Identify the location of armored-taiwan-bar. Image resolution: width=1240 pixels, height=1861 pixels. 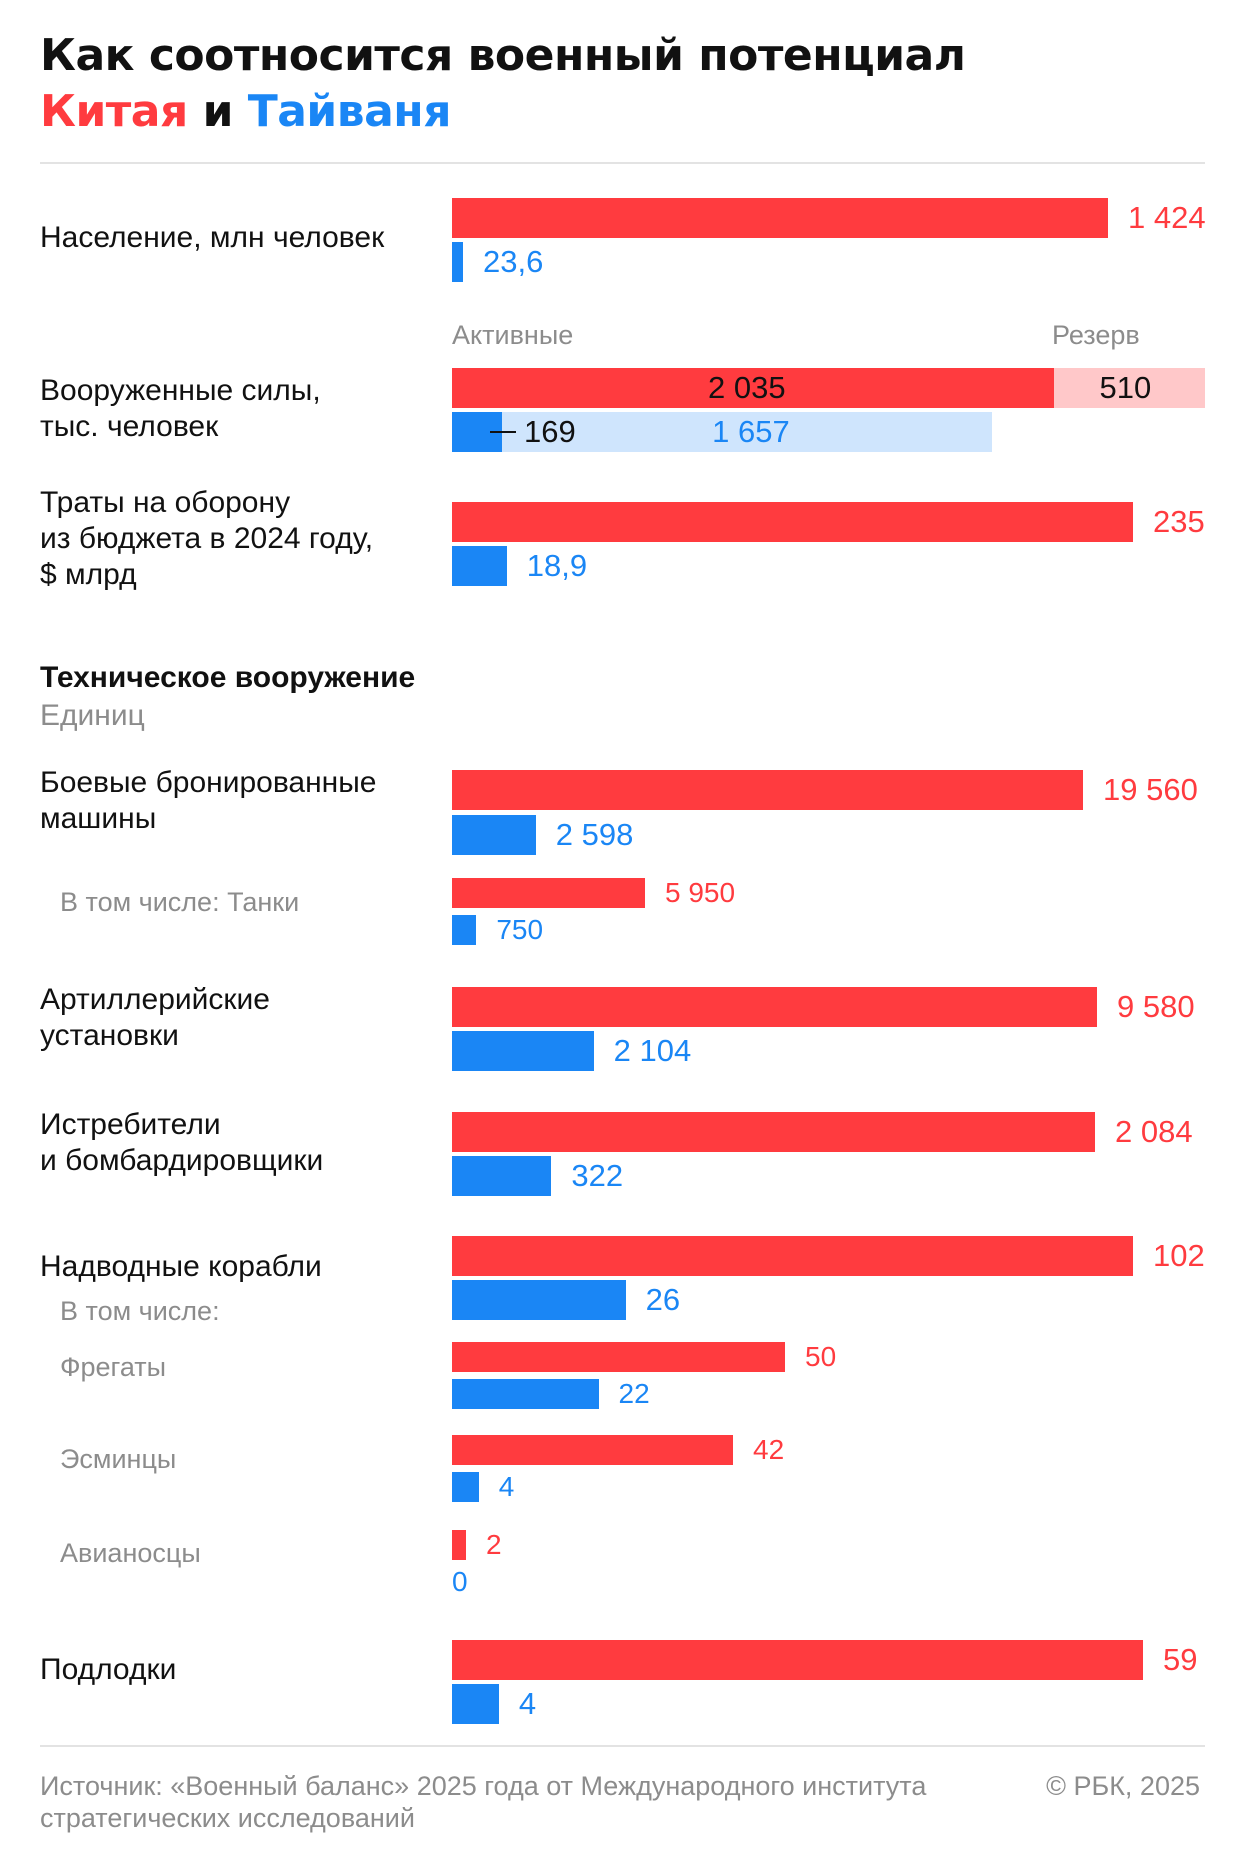
(494, 835).